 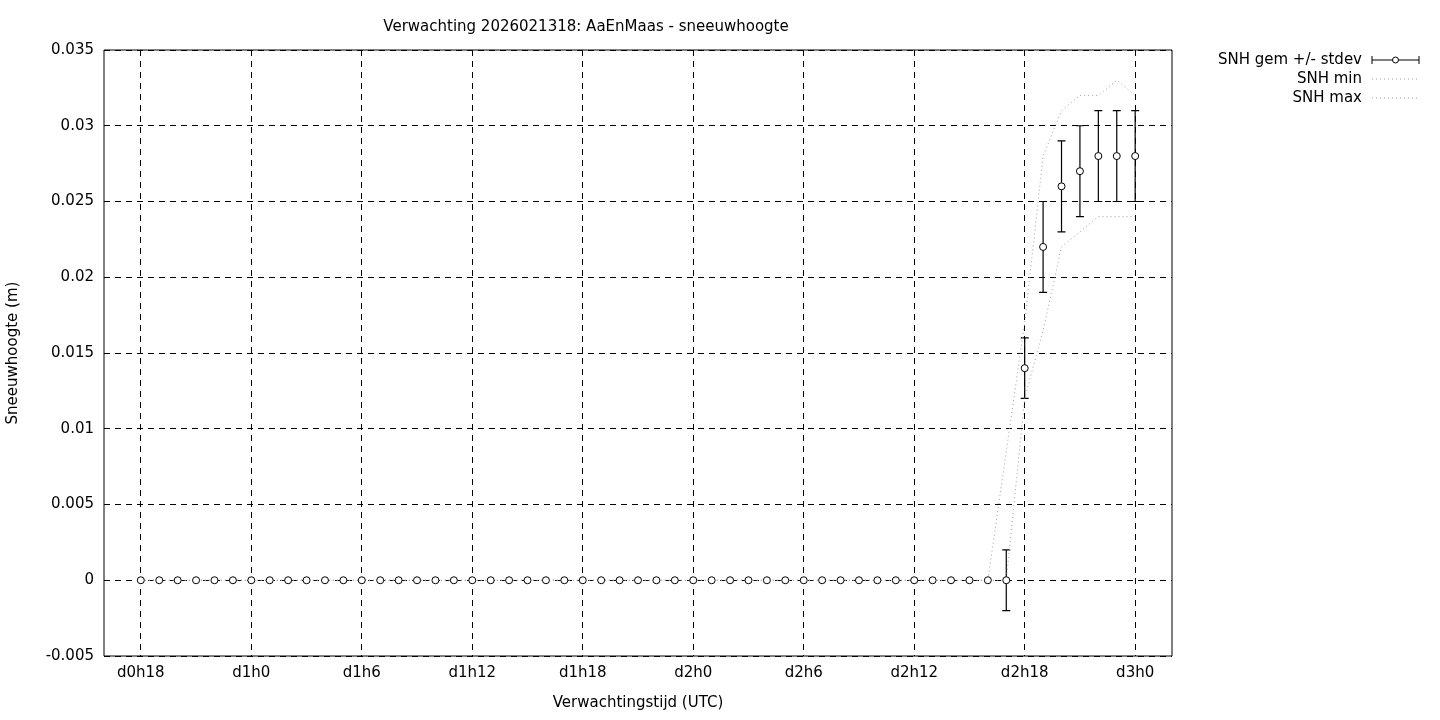 I want to click on x-tick-label: d2h18, so click(x=1024, y=671).